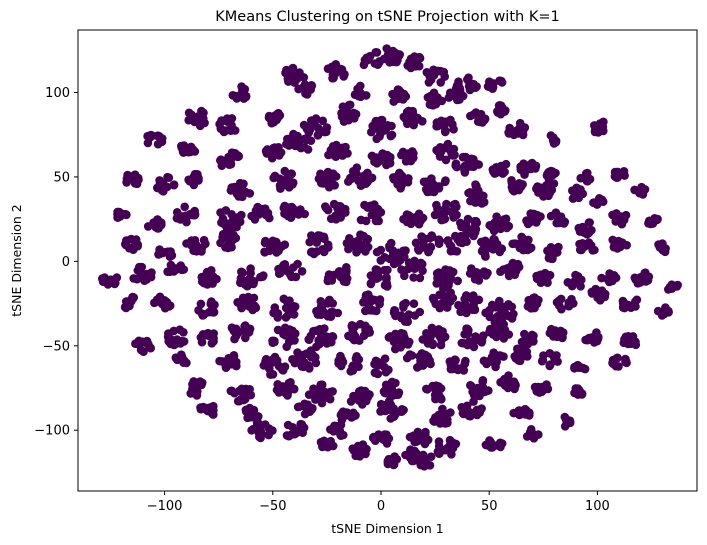  What do you see at coordinates (381, 506) in the screenshot?
I see `x-tick-label: 0` at bounding box center [381, 506].